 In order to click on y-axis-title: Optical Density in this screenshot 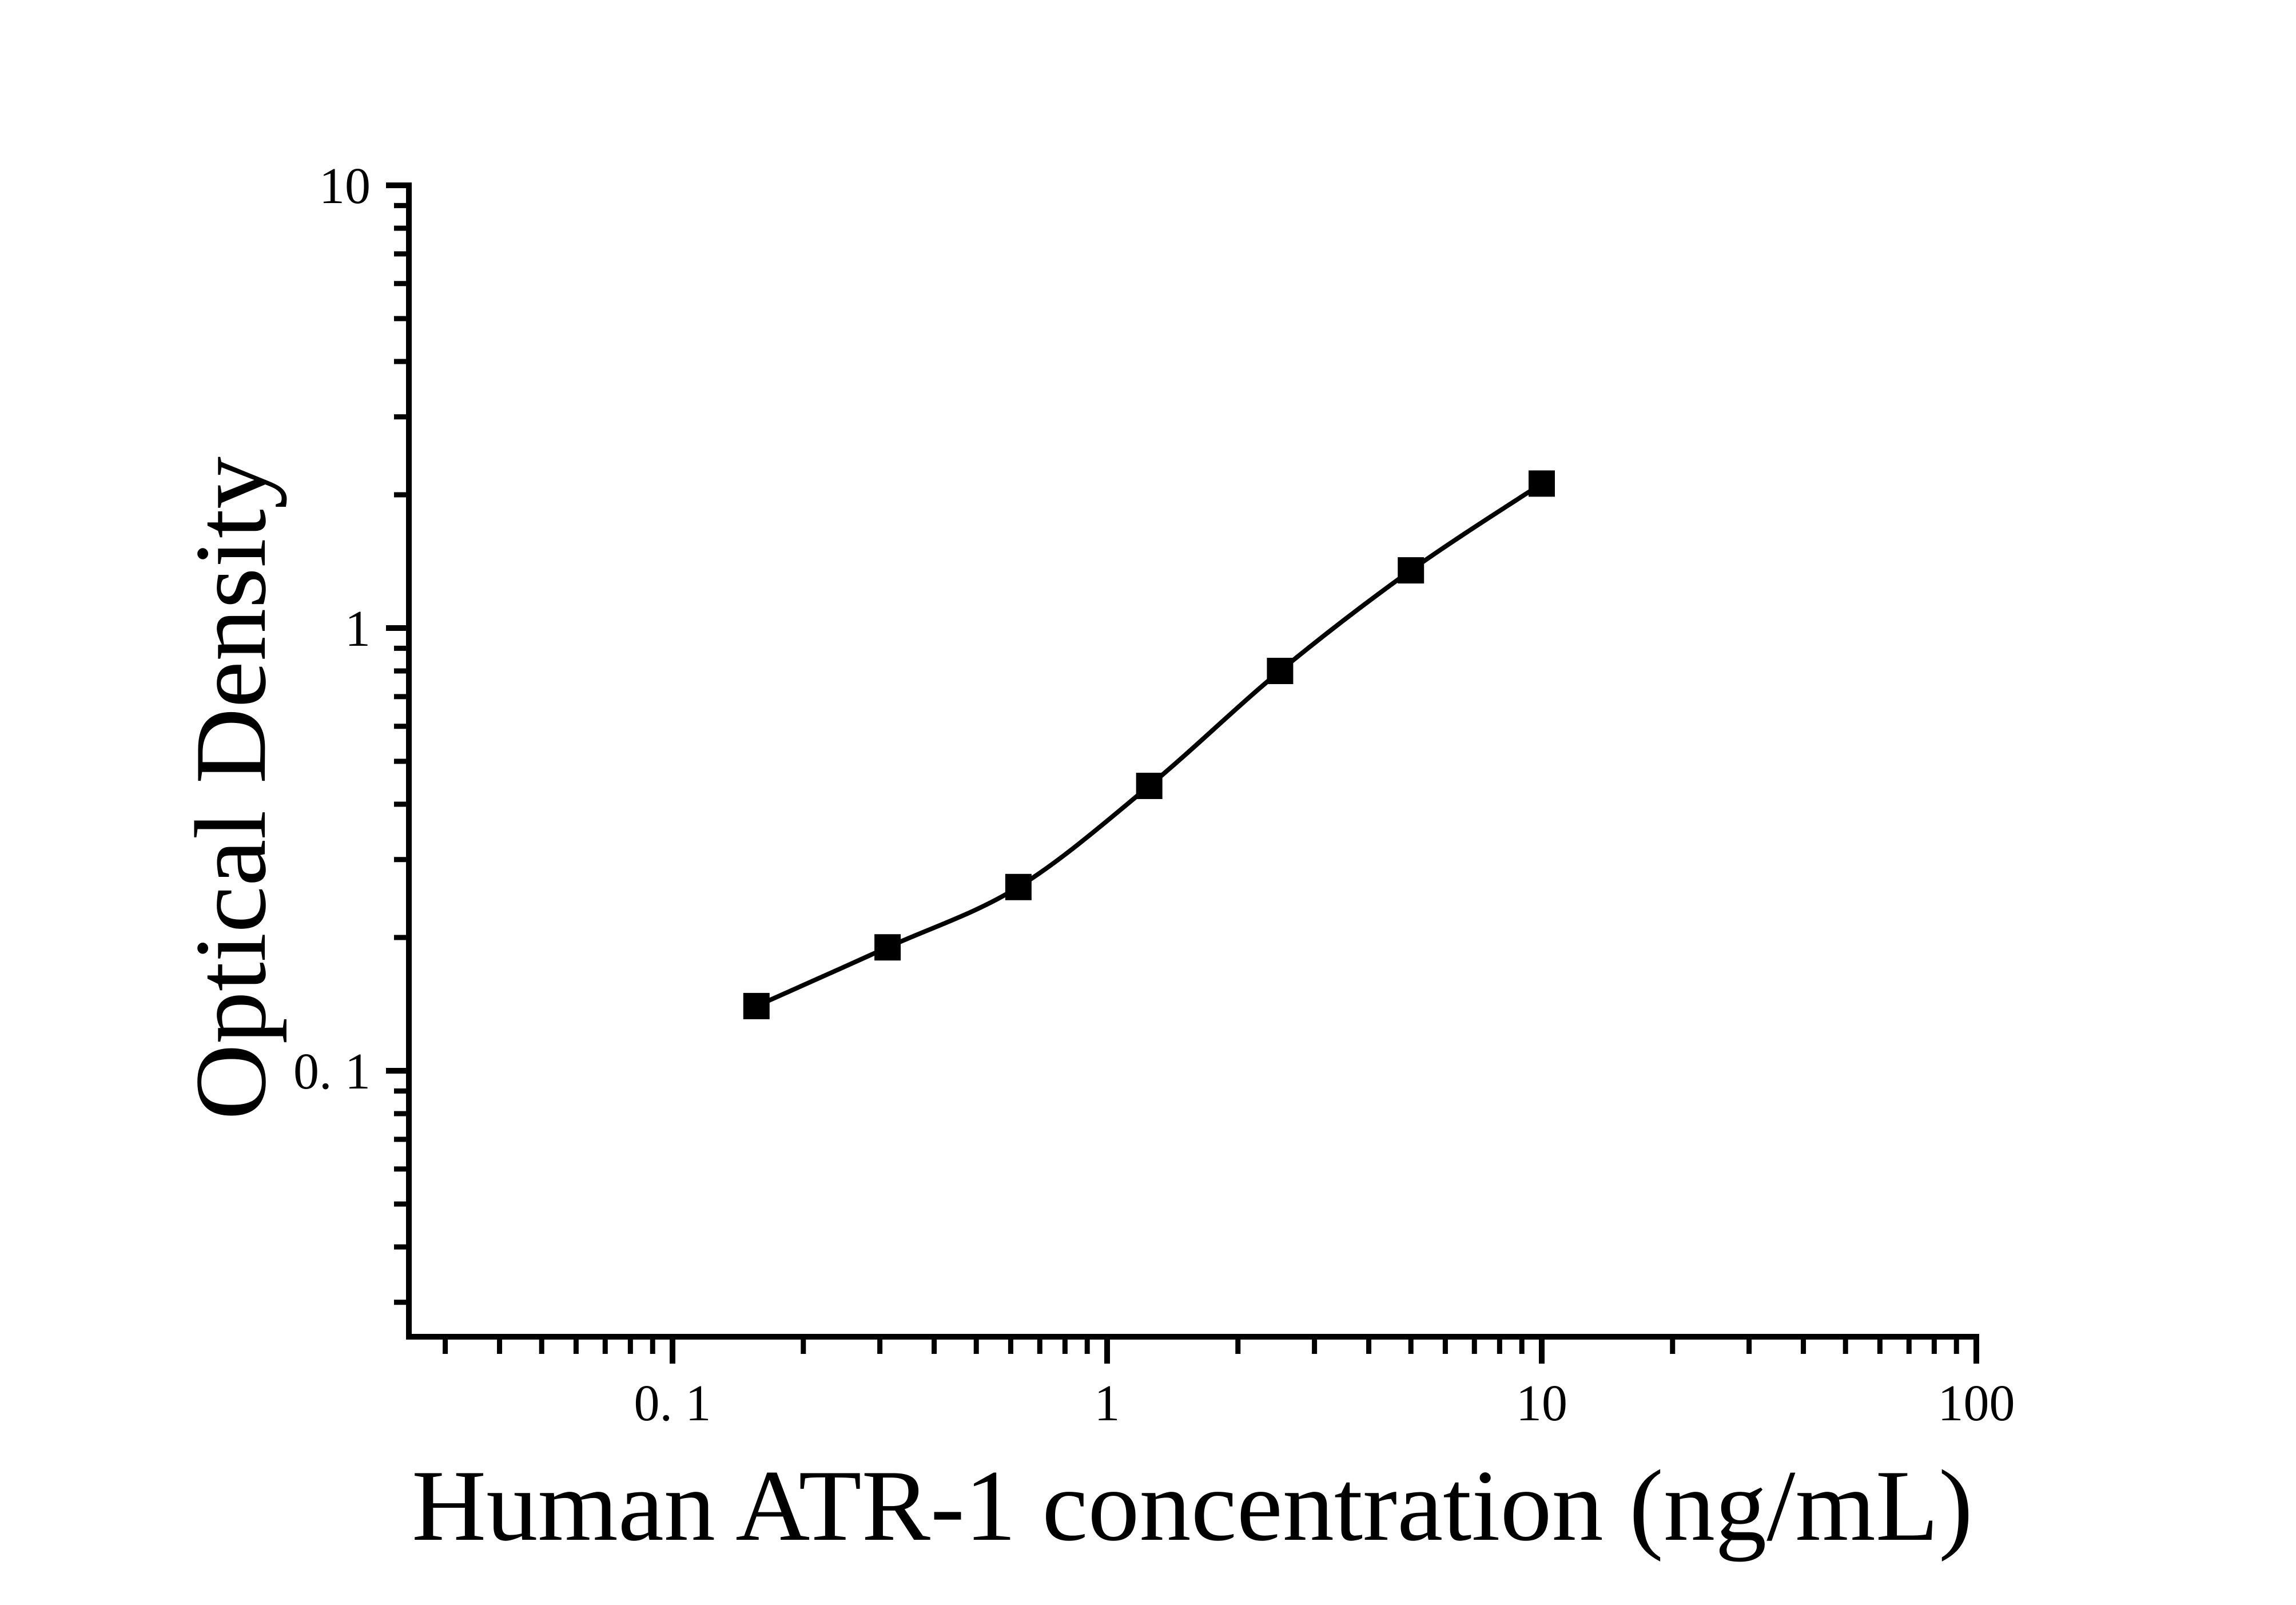, I will do `click(231, 788)`.